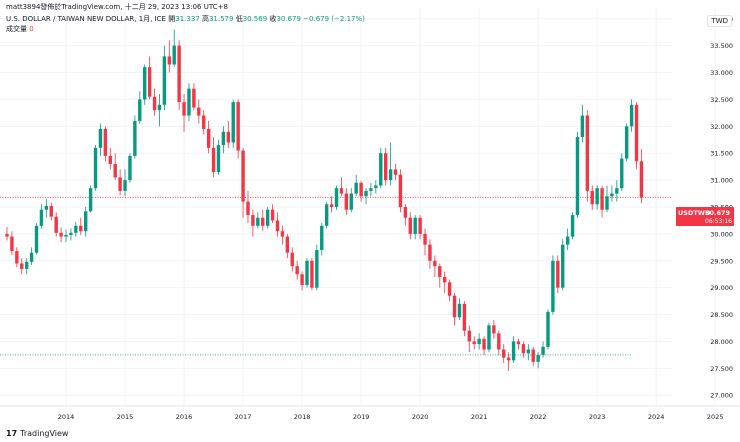  I want to click on volume-value: 0, so click(31, 29).